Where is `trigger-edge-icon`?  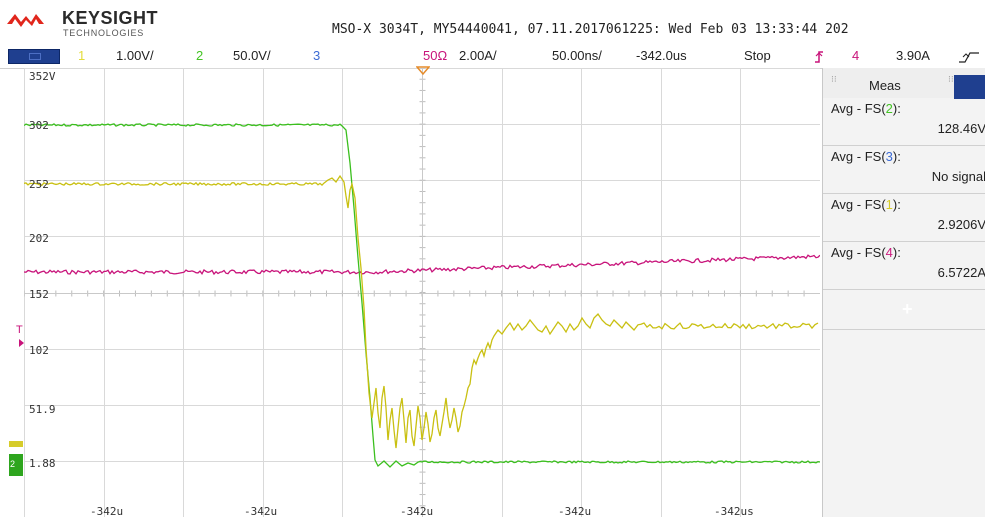
trigger-edge-icon is located at coordinates (819, 57).